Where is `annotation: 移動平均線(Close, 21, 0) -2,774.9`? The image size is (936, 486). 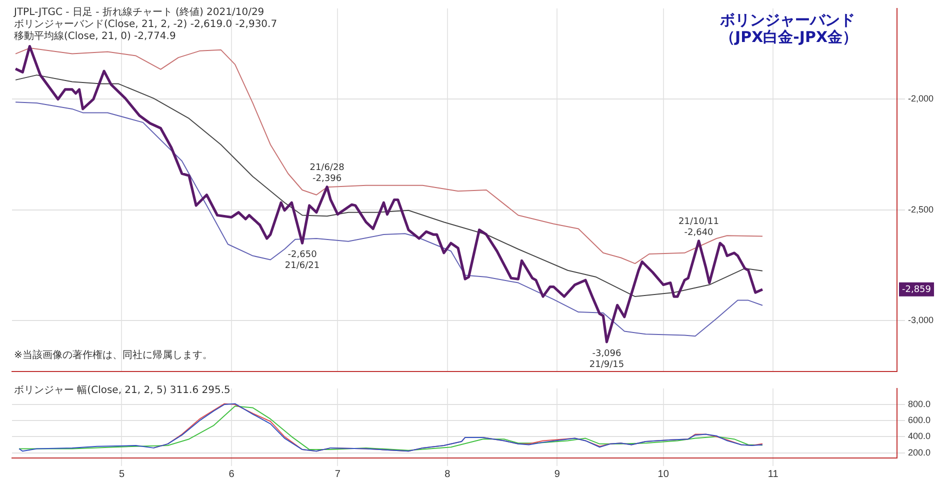 annotation: 移動平均線(Close, 21, 0) -2,774.9 is located at coordinates (95, 37).